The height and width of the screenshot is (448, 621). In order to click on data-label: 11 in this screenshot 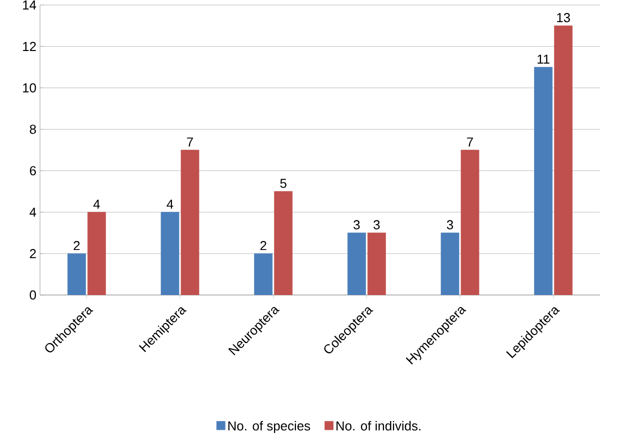, I will do `click(544, 59)`.